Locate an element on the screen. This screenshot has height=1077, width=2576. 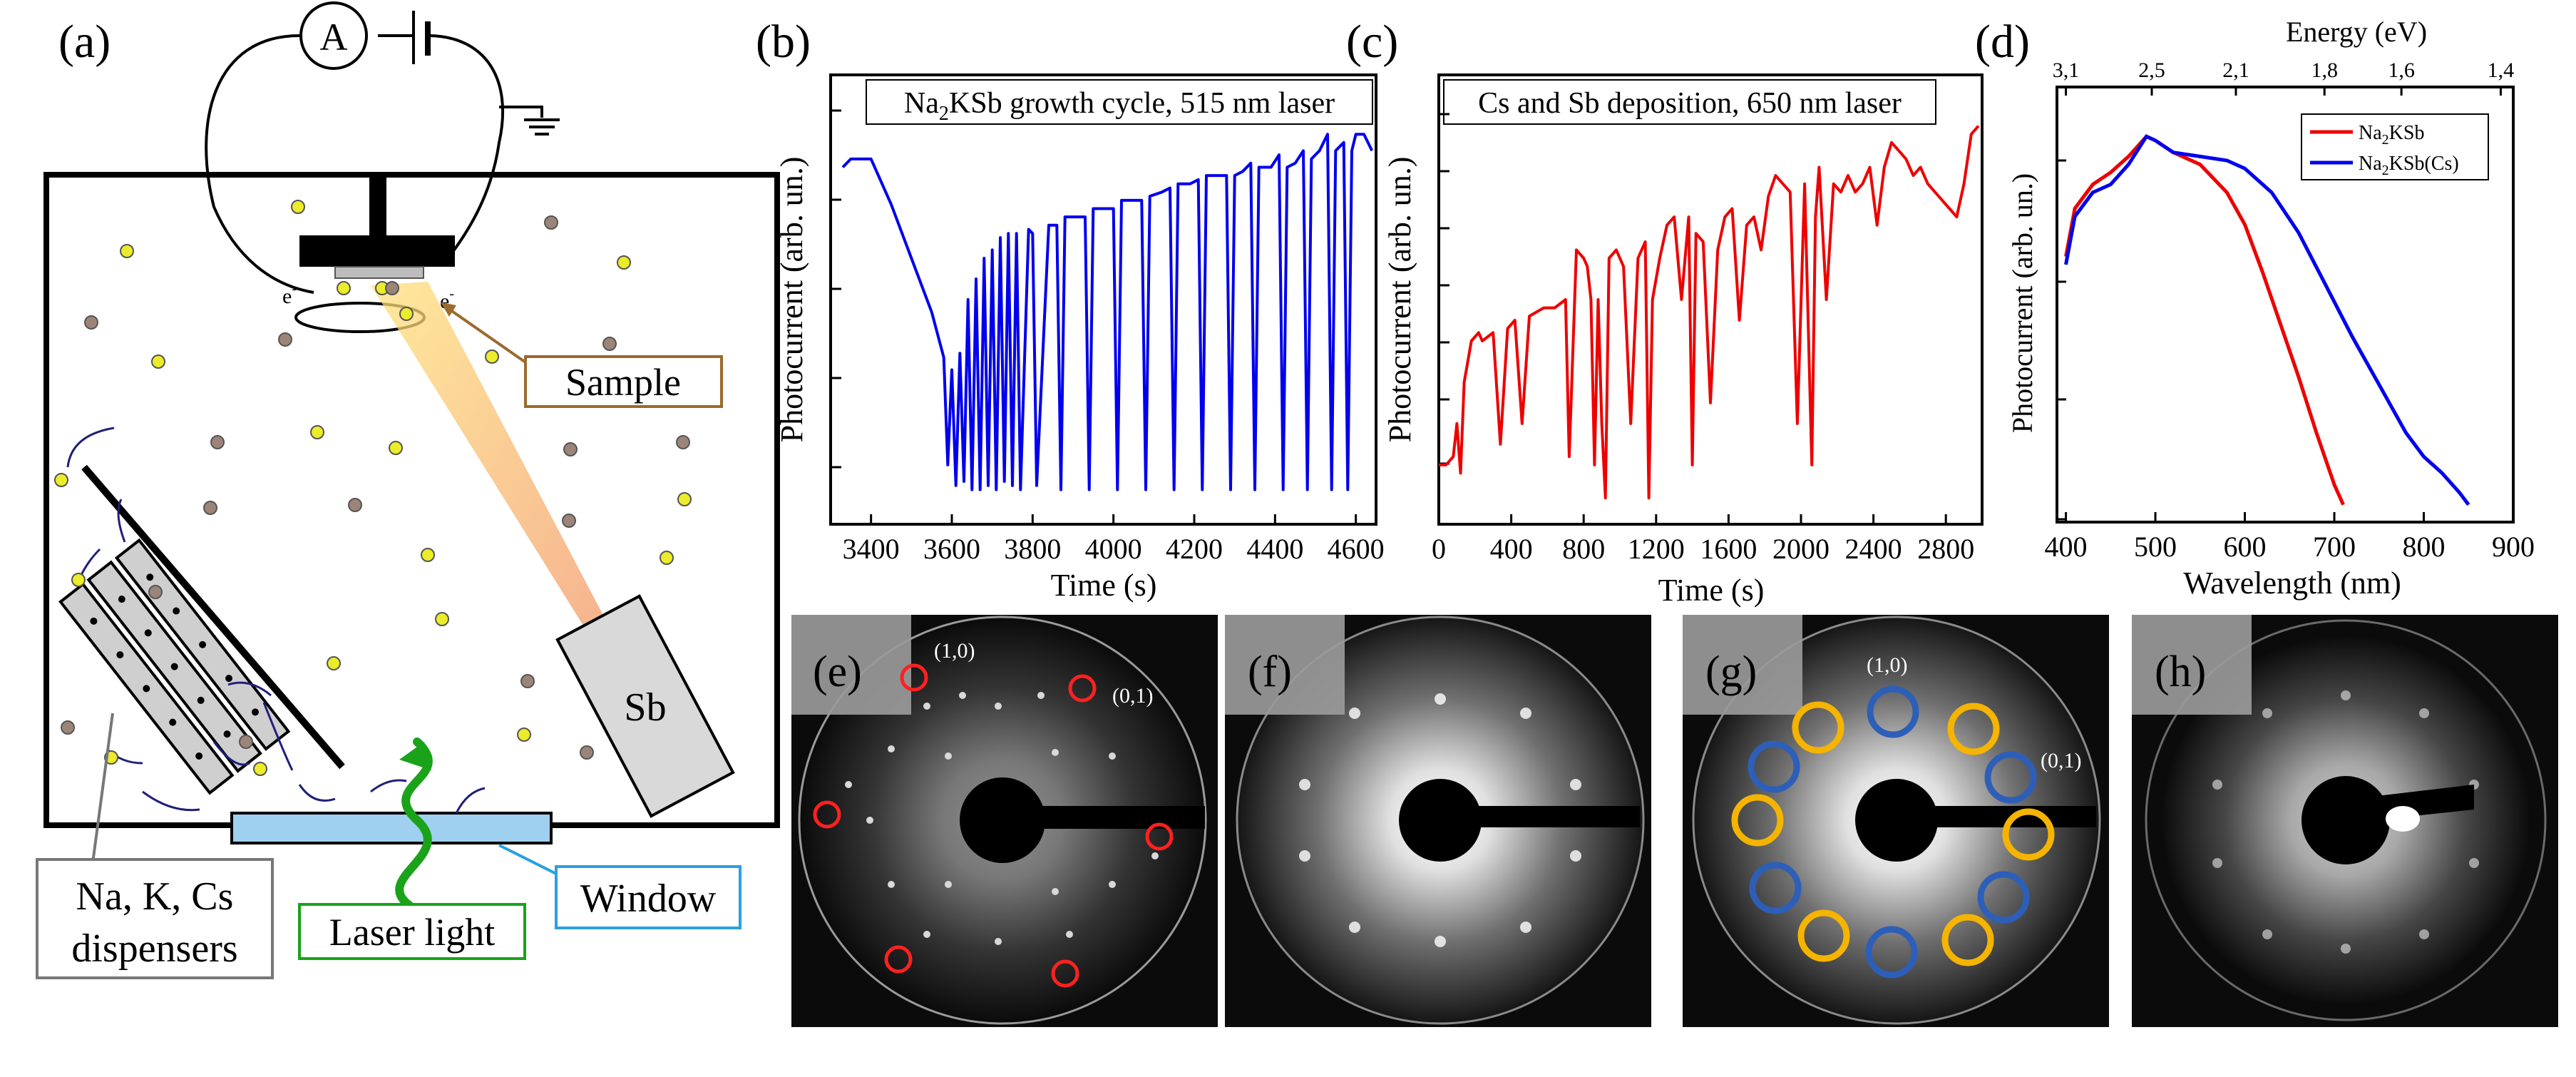
leed-e-index-a: (1,0) is located at coordinates (954, 651).